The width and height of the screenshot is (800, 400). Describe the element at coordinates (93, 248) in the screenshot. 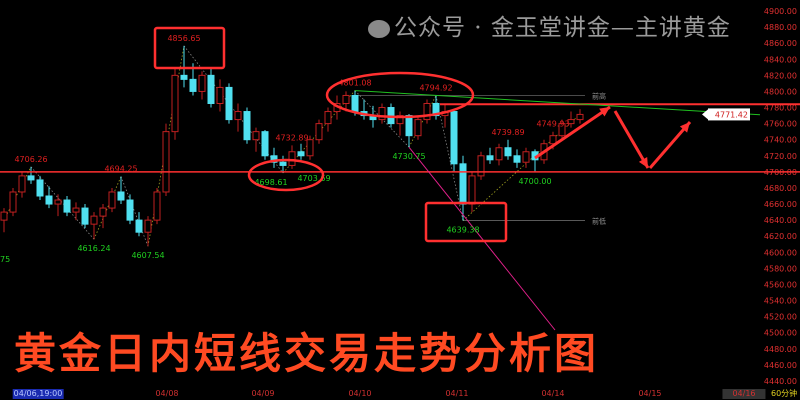

I see `pivot-label: 4616.24` at that location.